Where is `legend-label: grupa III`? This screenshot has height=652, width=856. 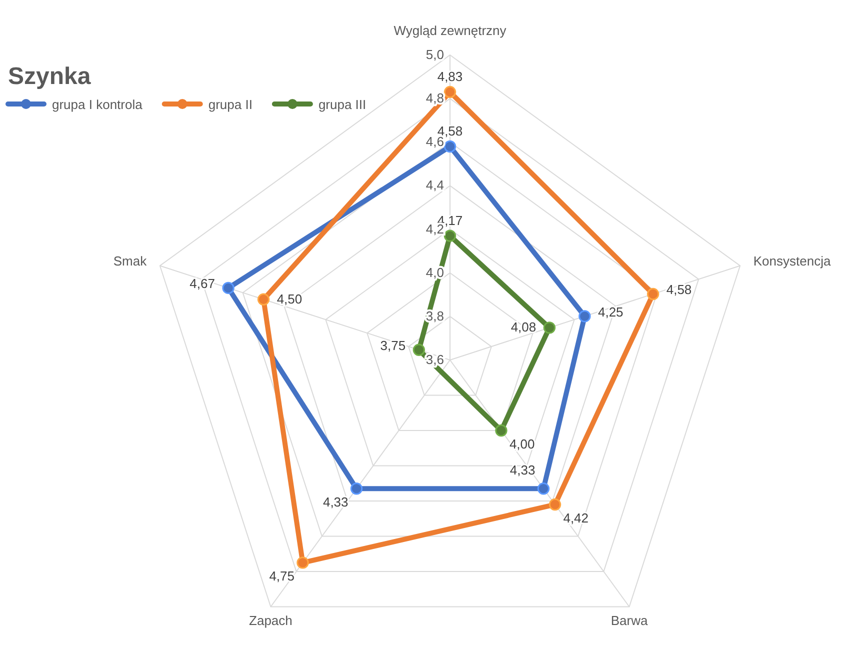 legend-label: grupa III is located at coordinates (342, 104).